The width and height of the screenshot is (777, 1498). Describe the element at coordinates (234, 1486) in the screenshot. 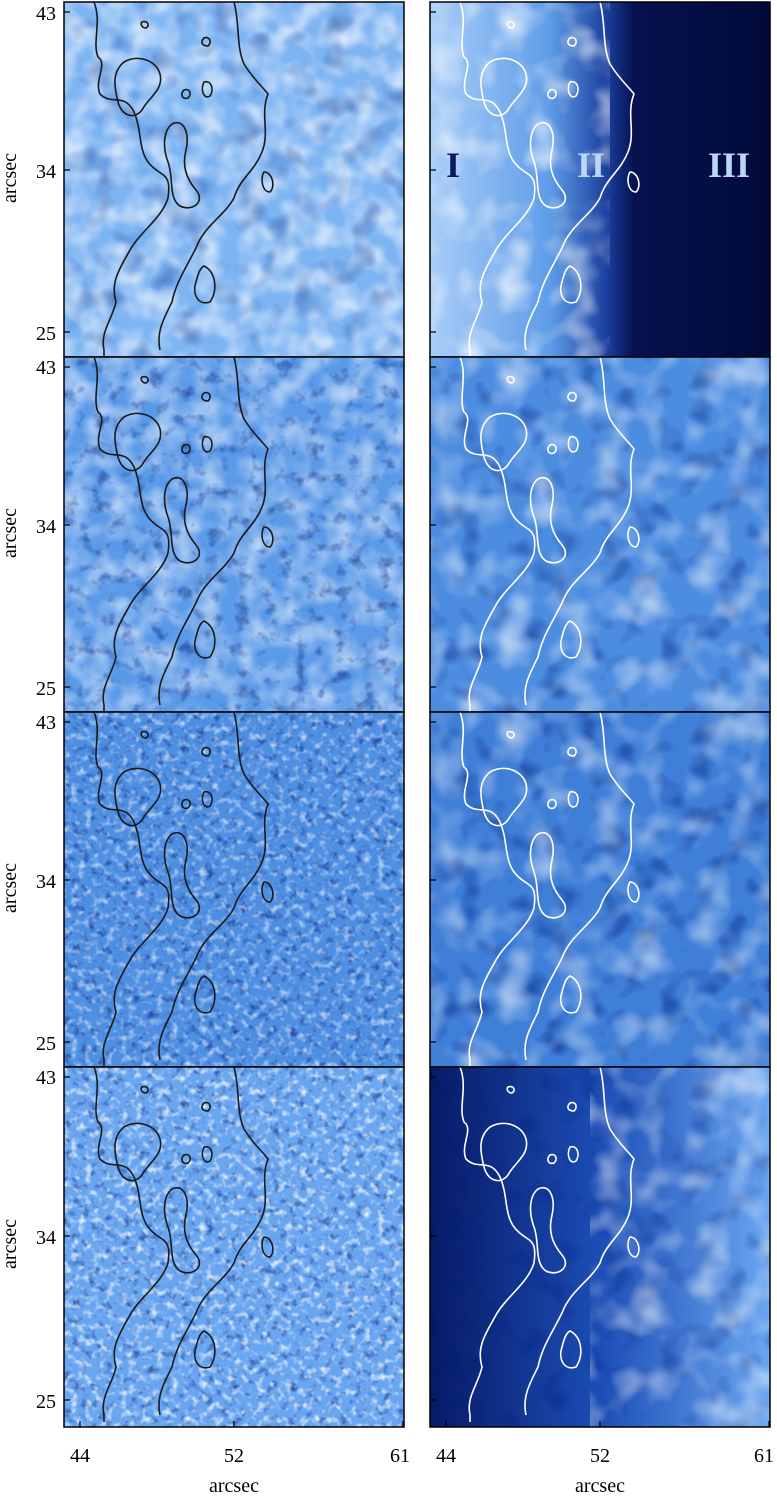

I see `x-axis-label-left: arcsec` at that location.